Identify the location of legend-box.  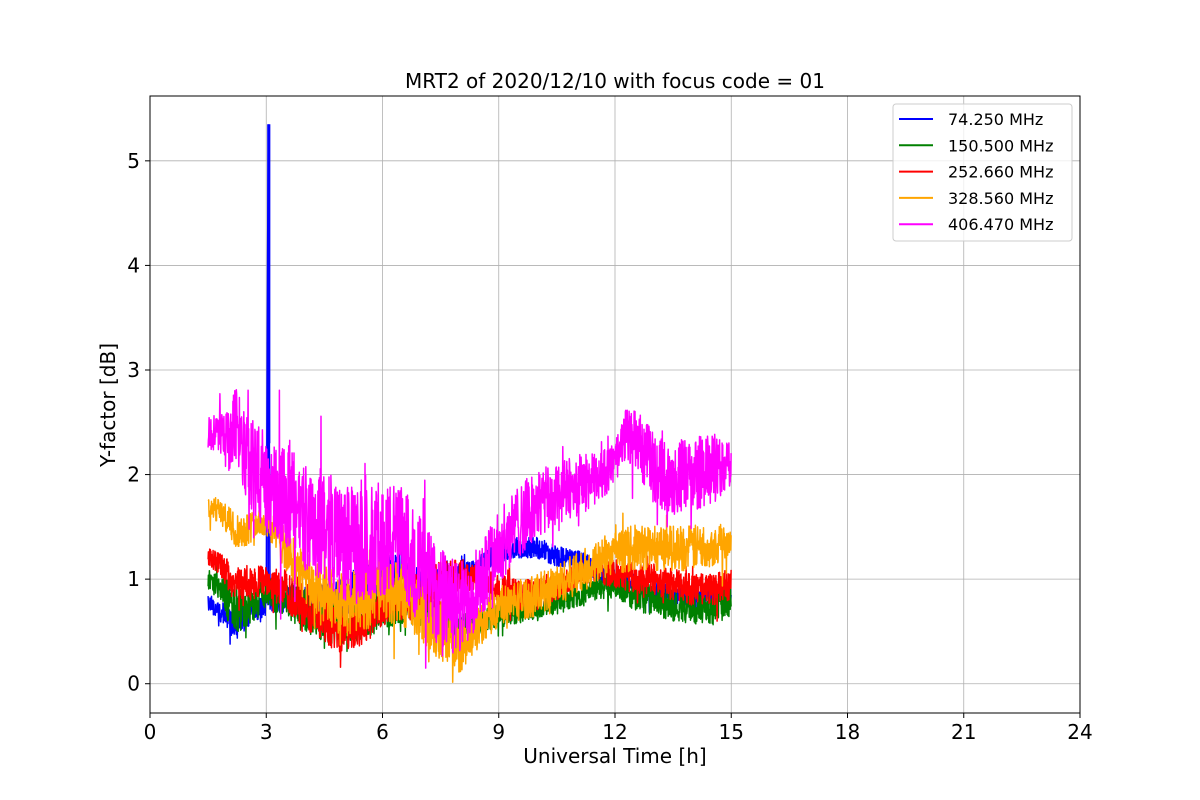
(982, 172).